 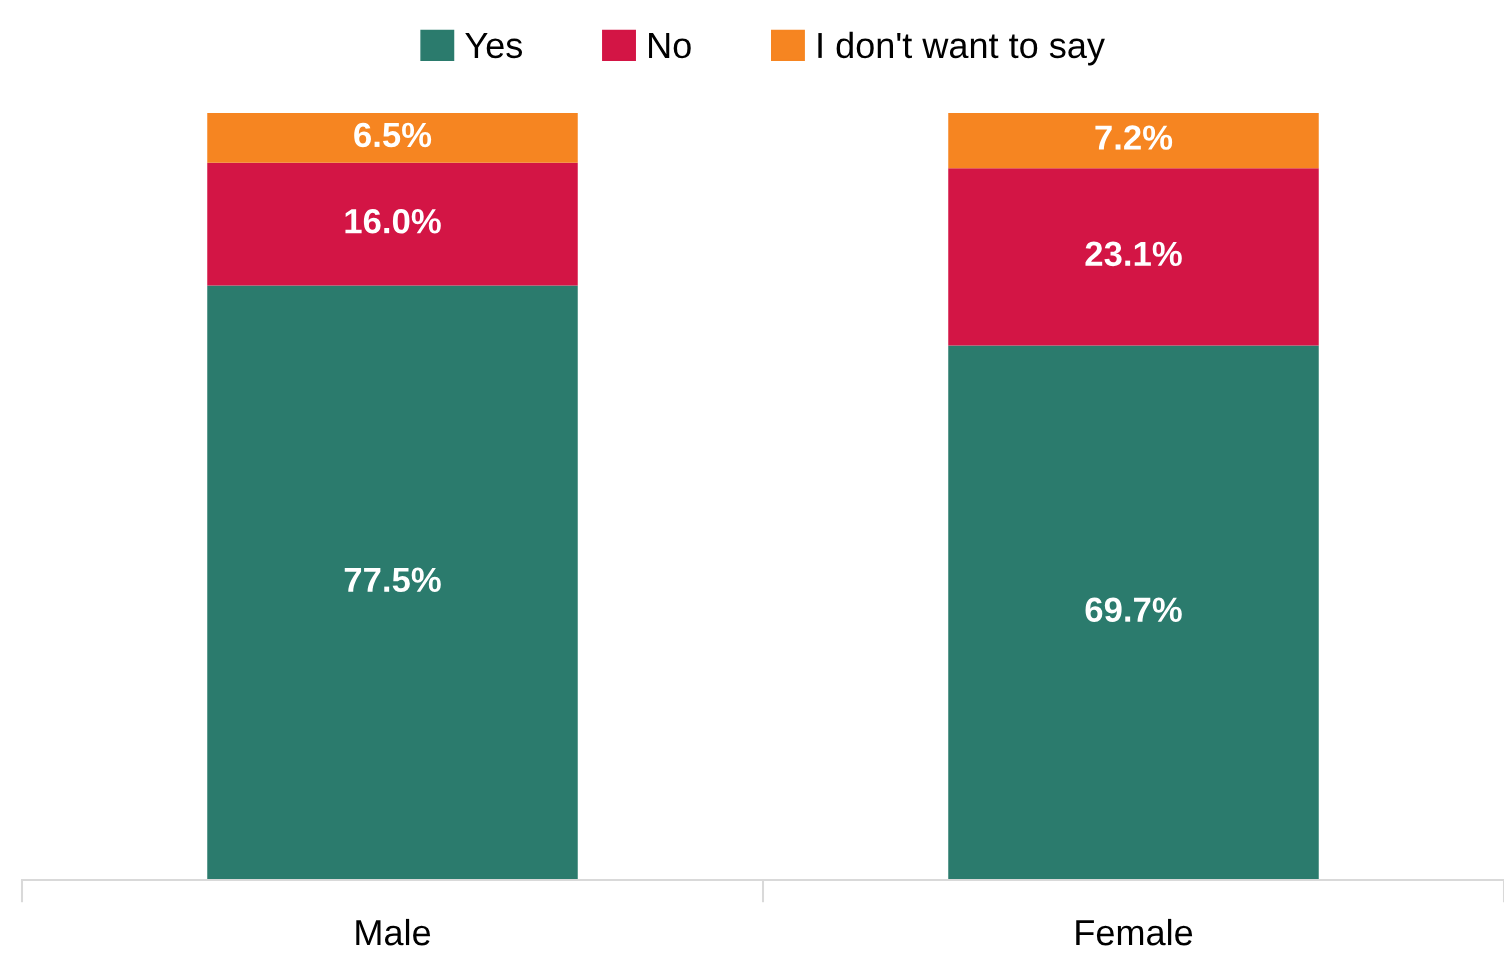 I want to click on data-label: 23.1%, so click(x=1133, y=254).